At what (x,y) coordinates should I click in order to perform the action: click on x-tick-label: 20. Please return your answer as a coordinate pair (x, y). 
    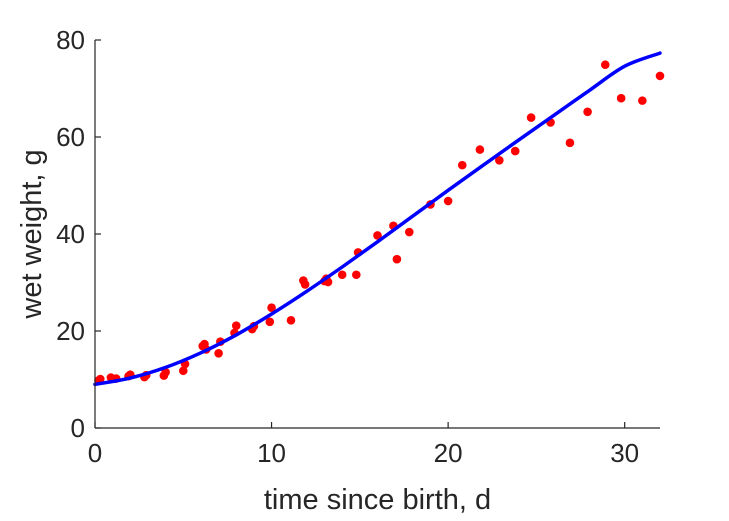
    Looking at the image, I should click on (448, 453).